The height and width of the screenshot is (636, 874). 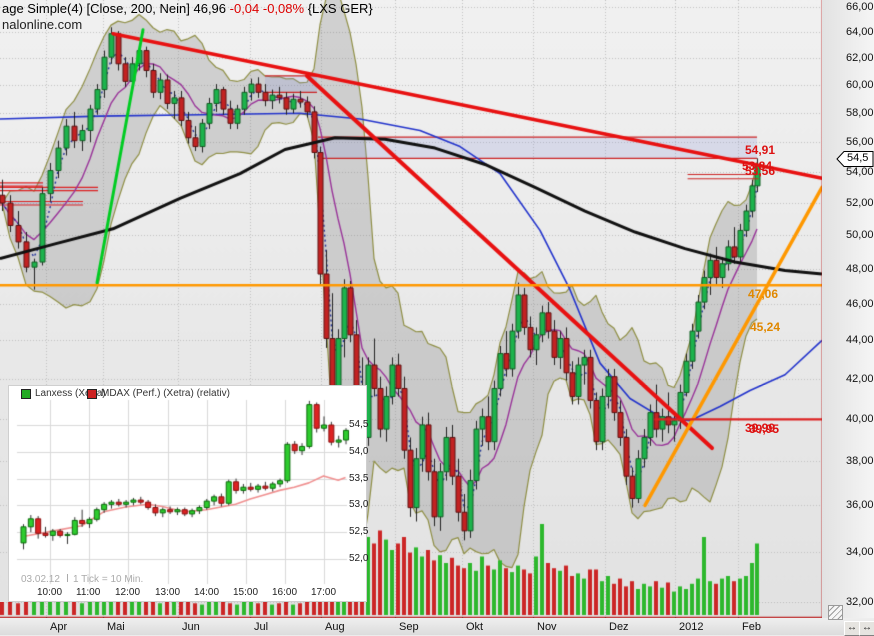 What do you see at coordinates (765, 326) in the screenshot?
I see `price-level-label: 45,24` at bounding box center [765, 326].